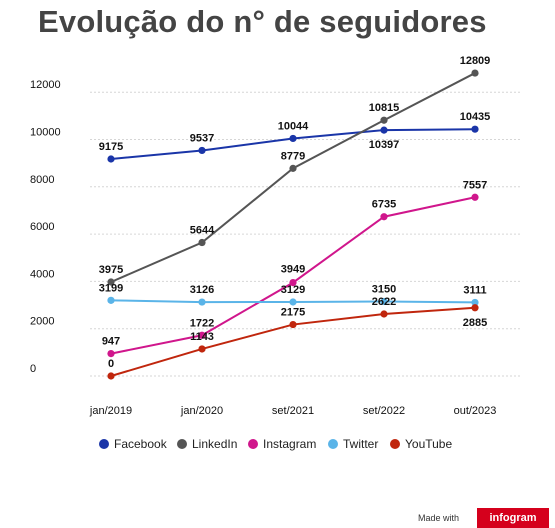 The height and width of the screenshot is (528, 555). What do you see at coordinates (475, 323) in the screenshot?
I see `data-label-youtube: 2885` at bounding box center [475, 323].